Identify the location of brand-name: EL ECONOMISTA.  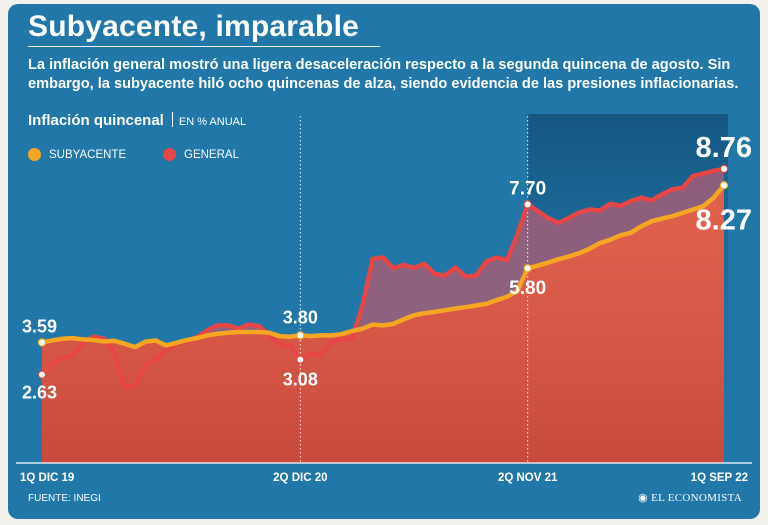
(696, 498).